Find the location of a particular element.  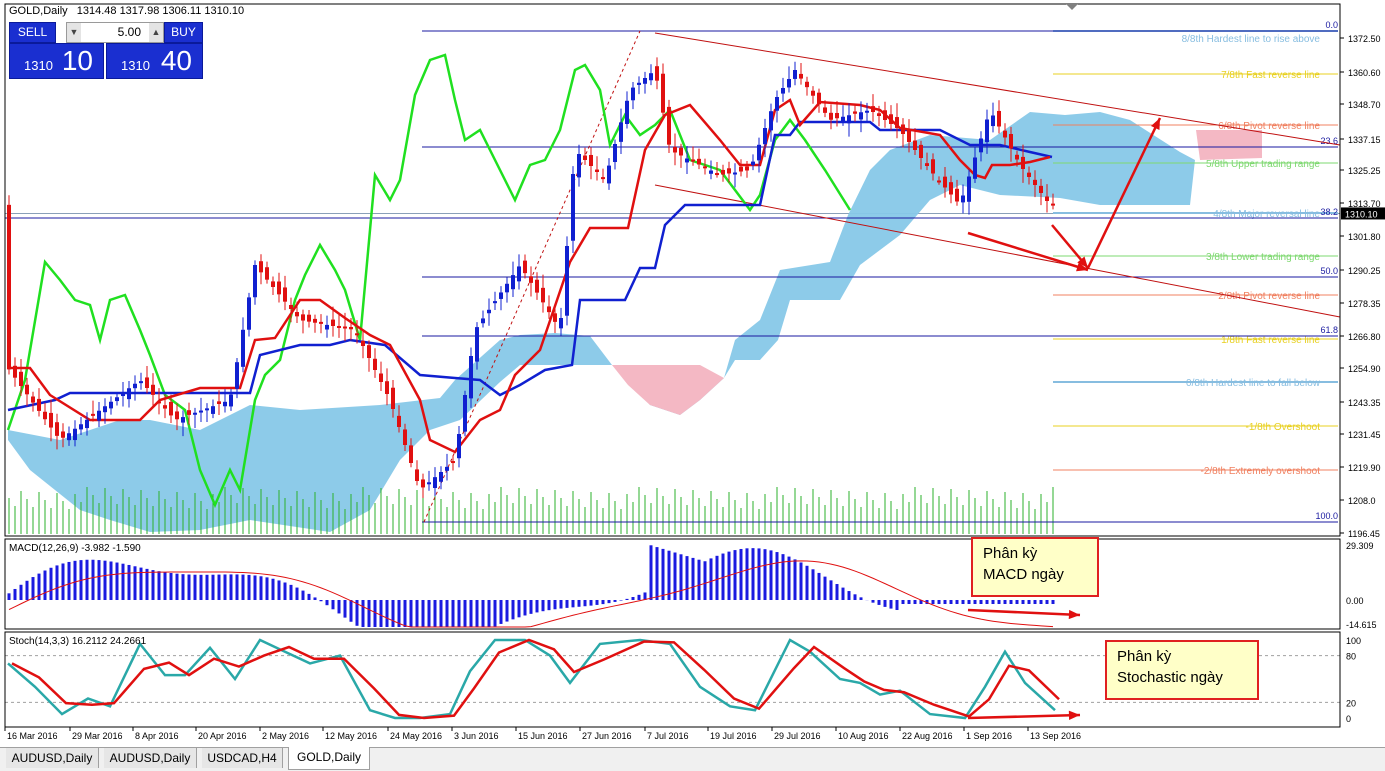

murrey-label: 0/8th Hardest line to fall below is located at coordinates (1253, 383).